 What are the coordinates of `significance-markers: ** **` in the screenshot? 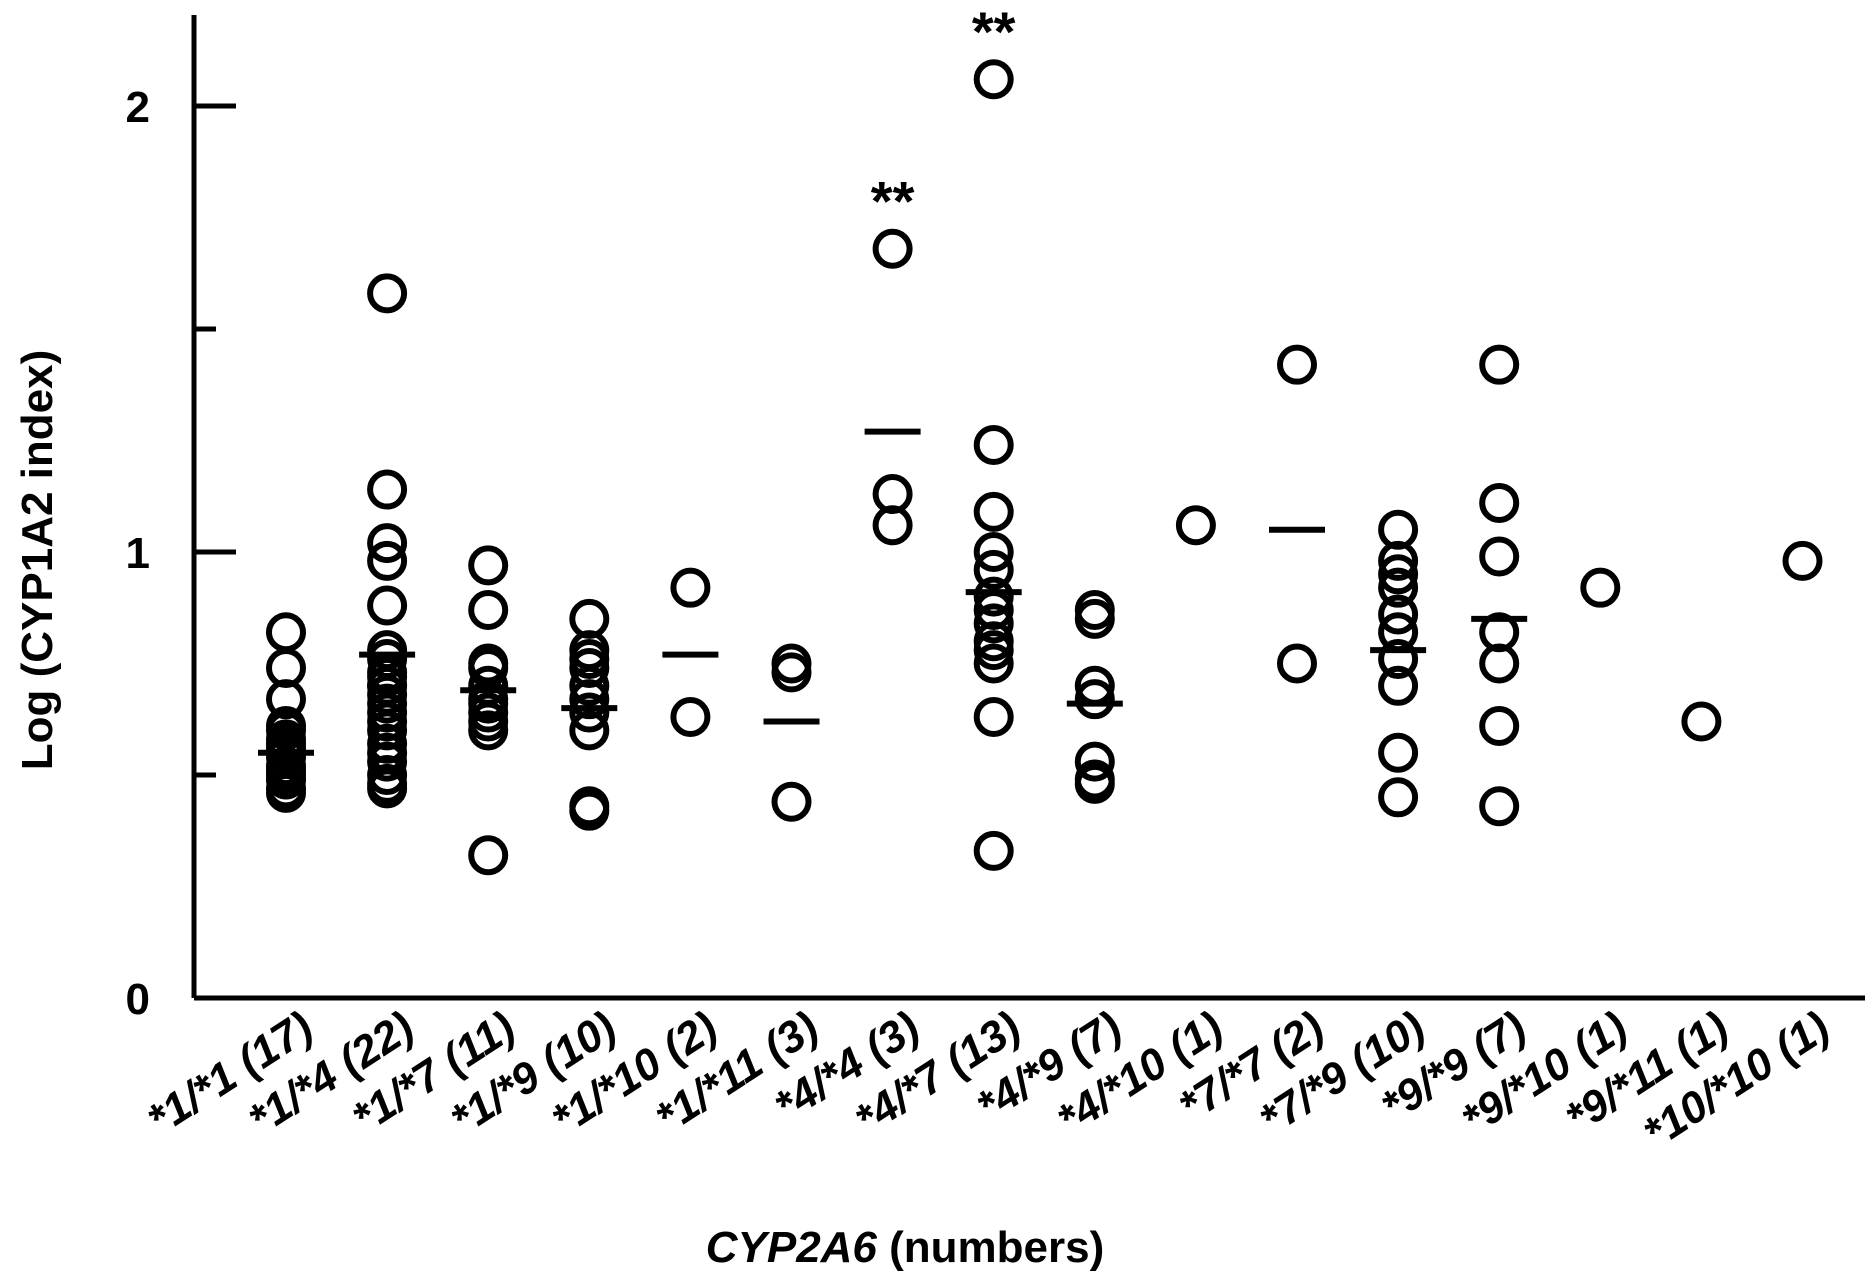 It's located at (943, 116).